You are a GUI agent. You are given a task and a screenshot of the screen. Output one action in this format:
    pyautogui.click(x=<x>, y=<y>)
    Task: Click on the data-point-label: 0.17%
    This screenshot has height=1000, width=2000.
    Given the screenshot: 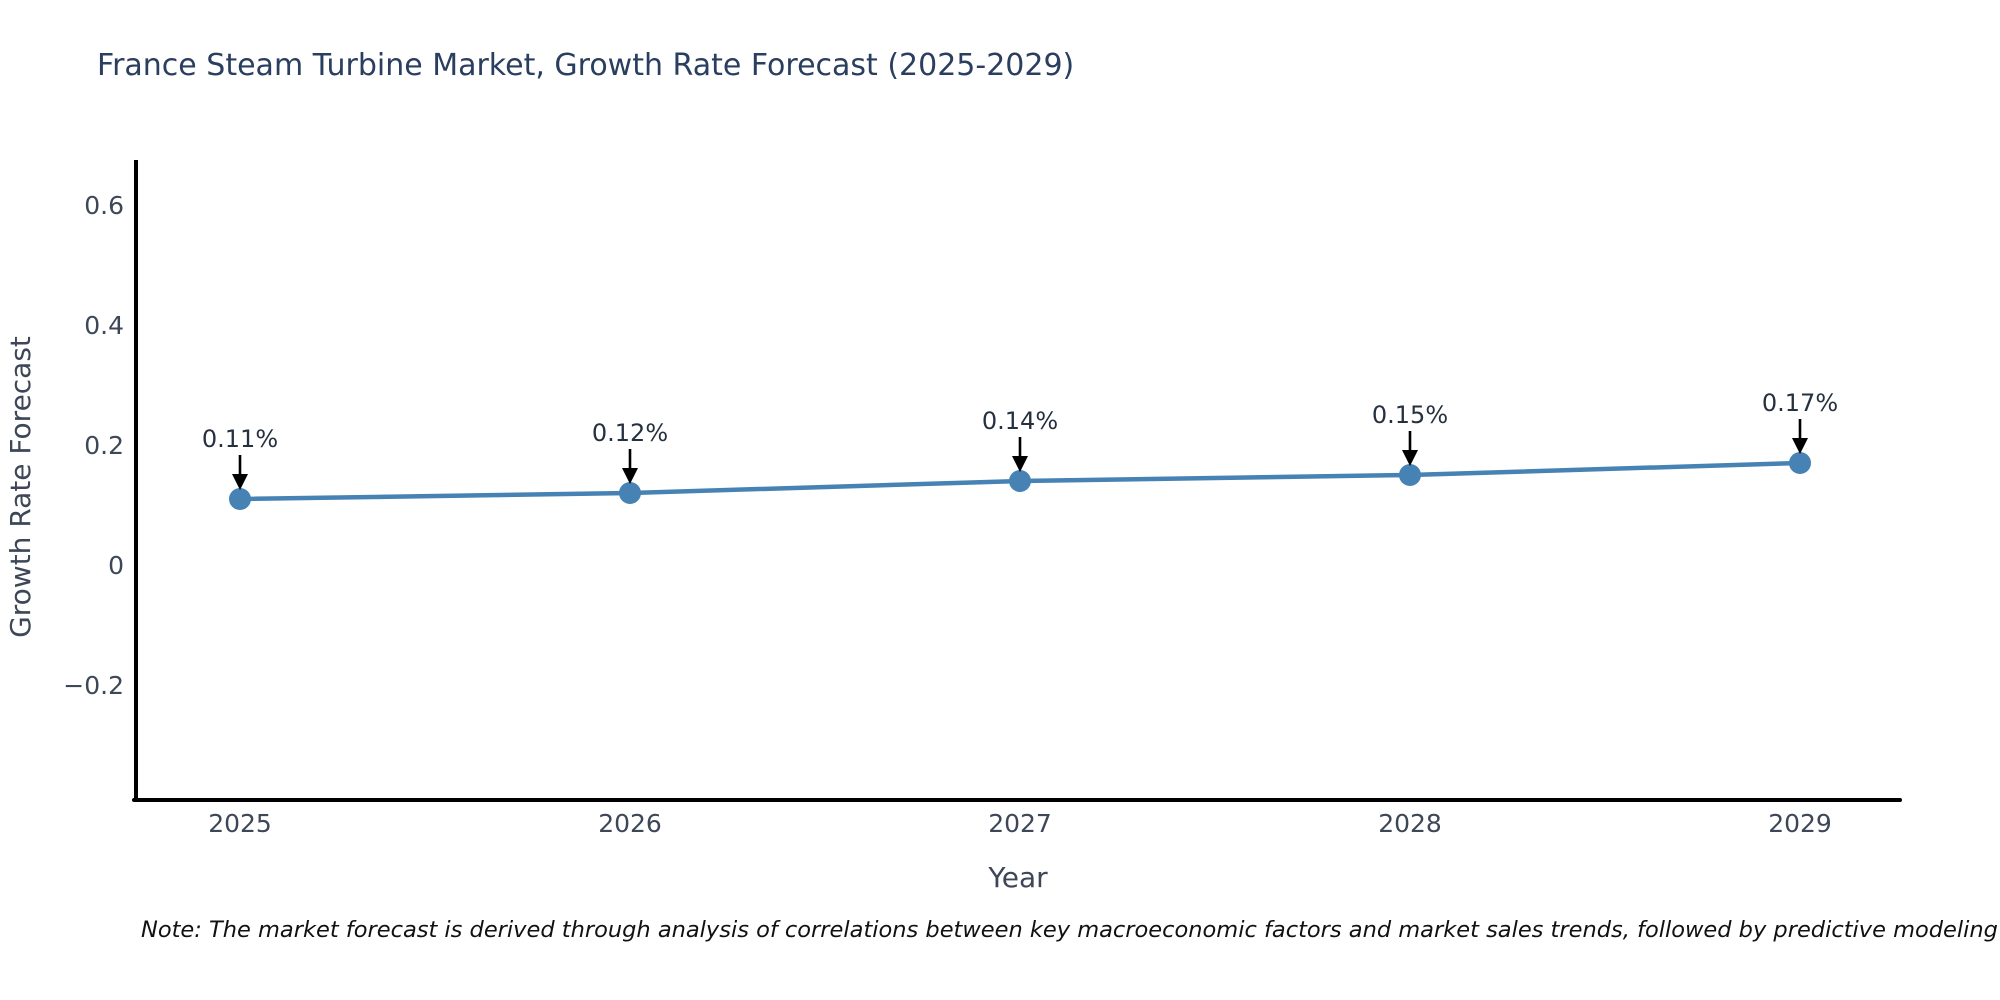 What is the action you would take?
    pyautogui.click(x=1800, y=403)
    